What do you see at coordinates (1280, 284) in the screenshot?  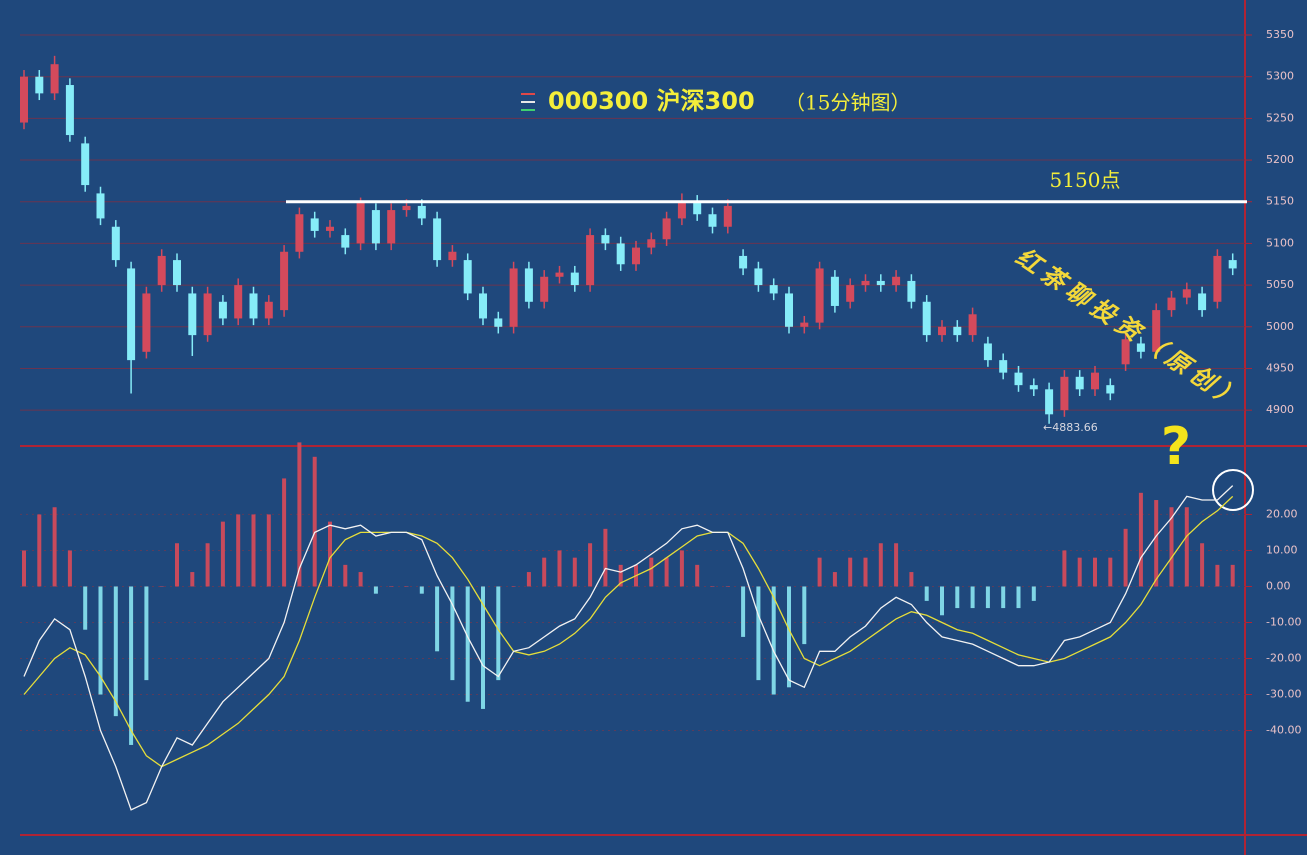 I see `y-tick-label: 5050` at bounding box center [1280, 284].